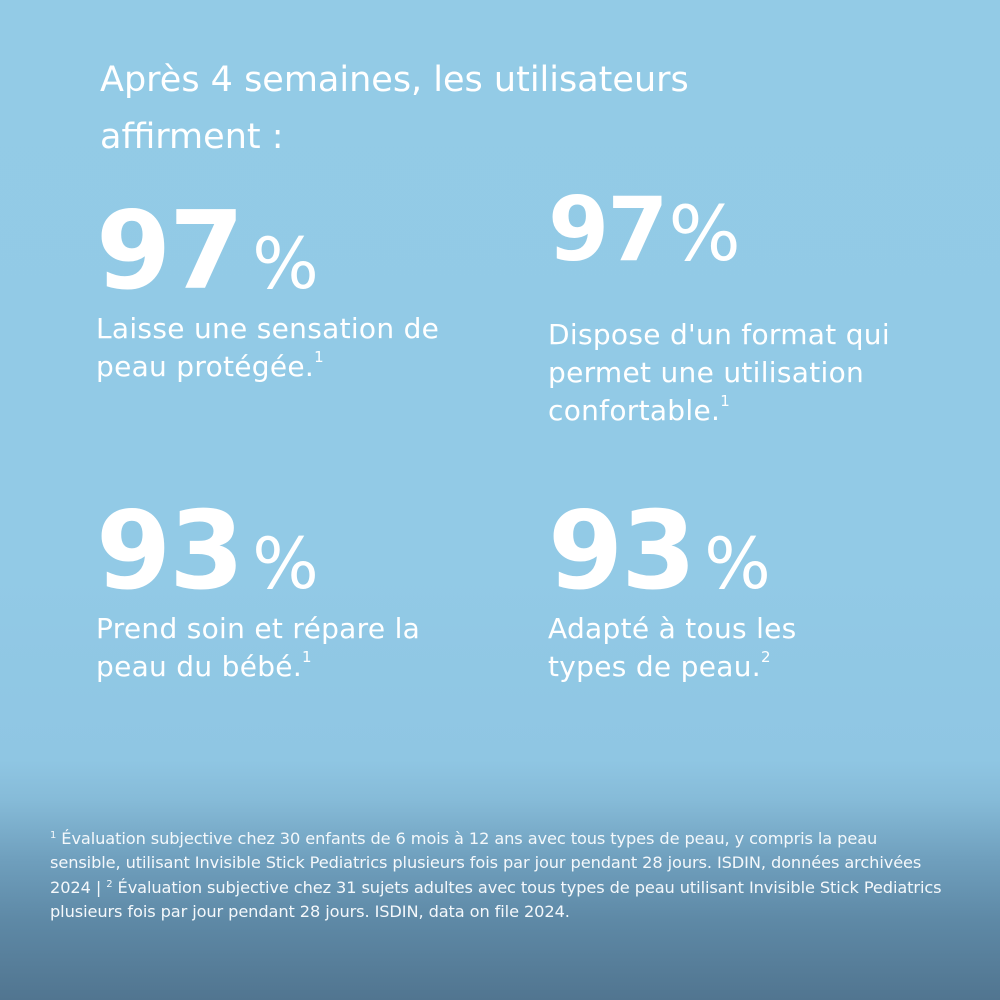  I want to click on footnote-marker-1: 1, so click(53, 835).